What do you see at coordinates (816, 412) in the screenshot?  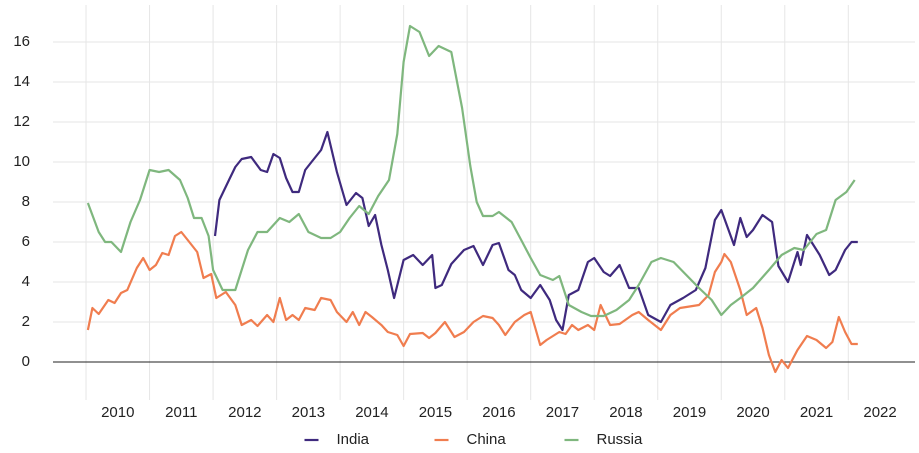 I see `x-tick-label: 2021` at bounding box center [816, 412].